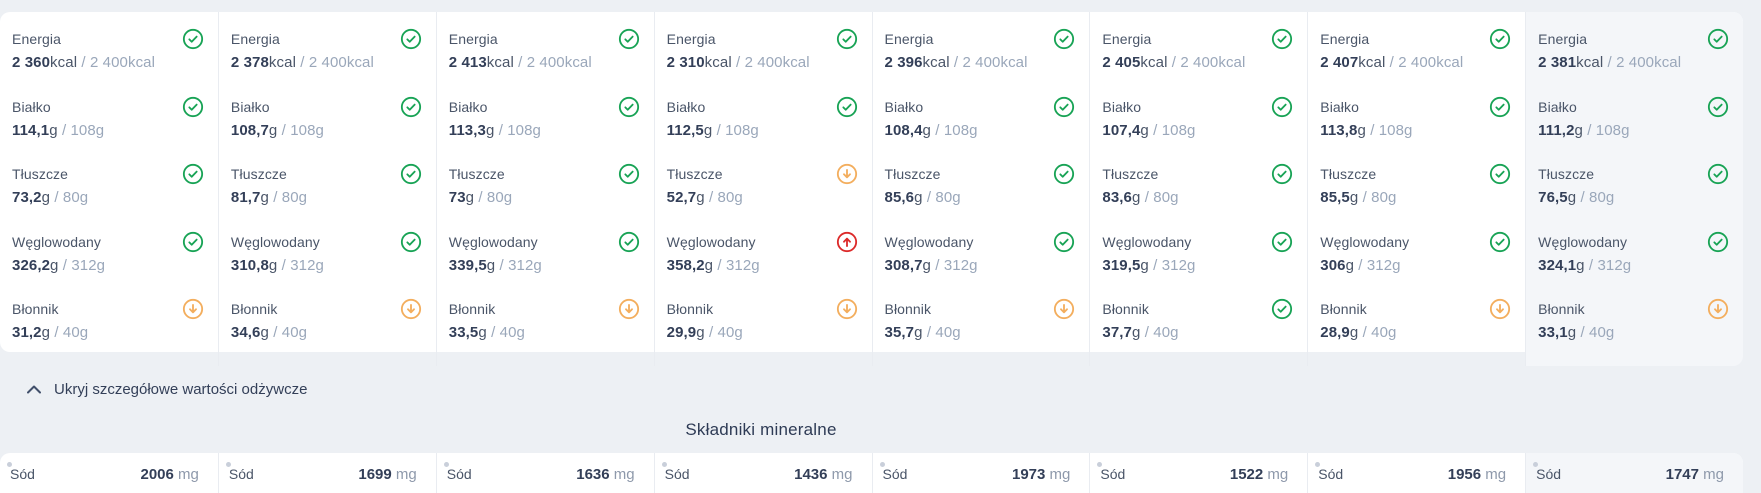  Describe the element at coordinates (1576, 197) in the screenshot. I see `nutrient-value: 76,5g / 80g` at that location.